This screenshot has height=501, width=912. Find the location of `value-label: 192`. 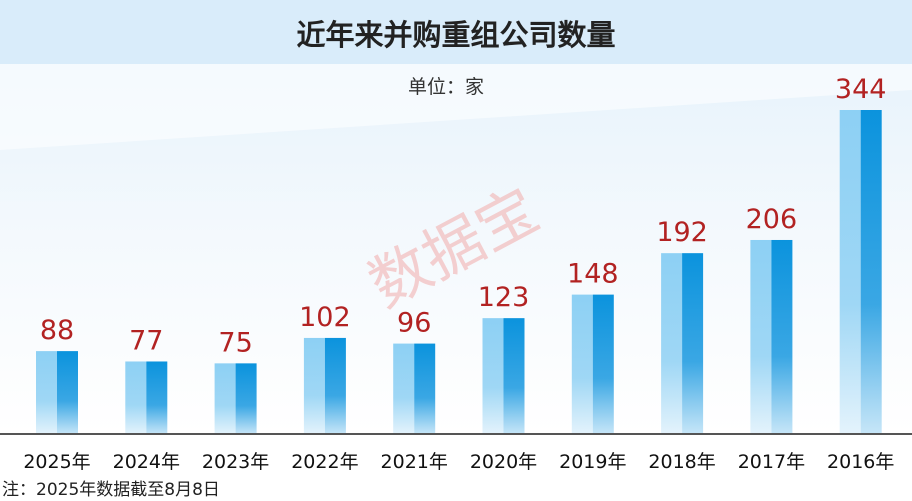

value-label: 192 is located at coordinates (682, 232).